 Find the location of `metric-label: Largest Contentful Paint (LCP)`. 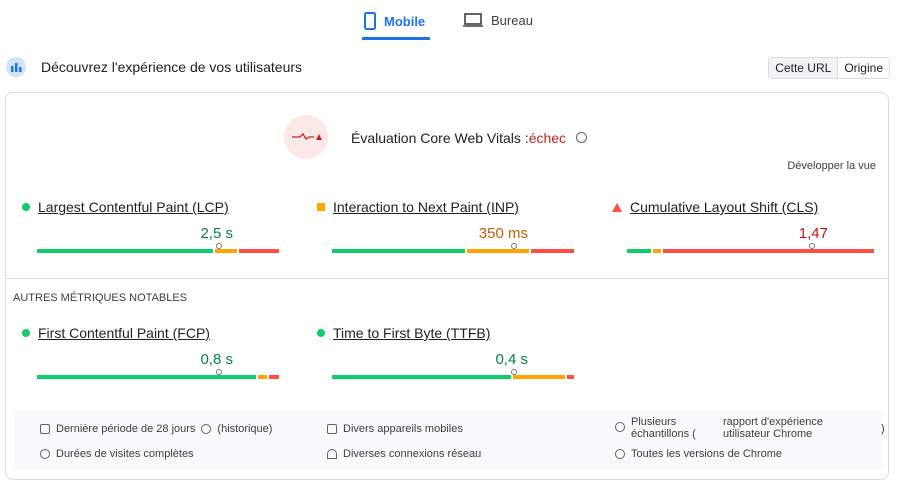

metric-label: Largest Contentful Paint (LCP) is located at coordinates (133, 207).